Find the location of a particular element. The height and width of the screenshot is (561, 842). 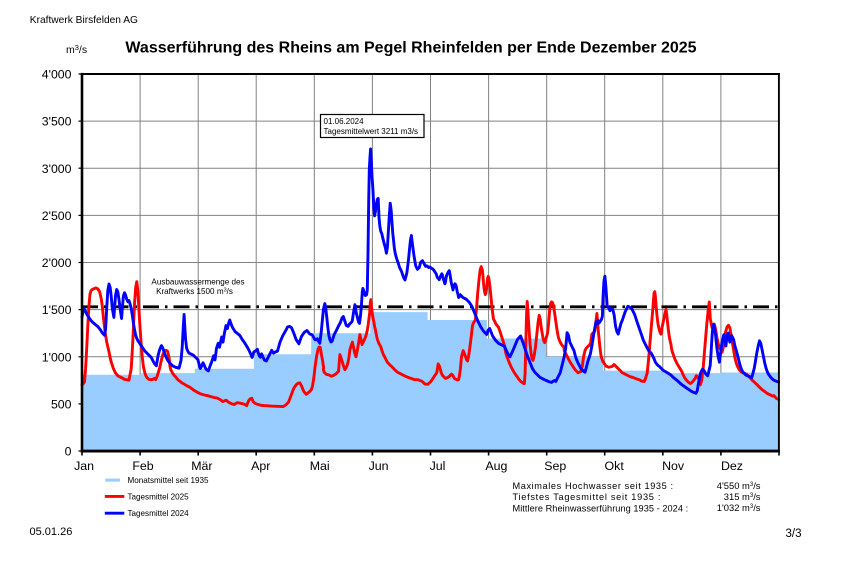

svg-text: Feb is located at coordinates (142, 466).